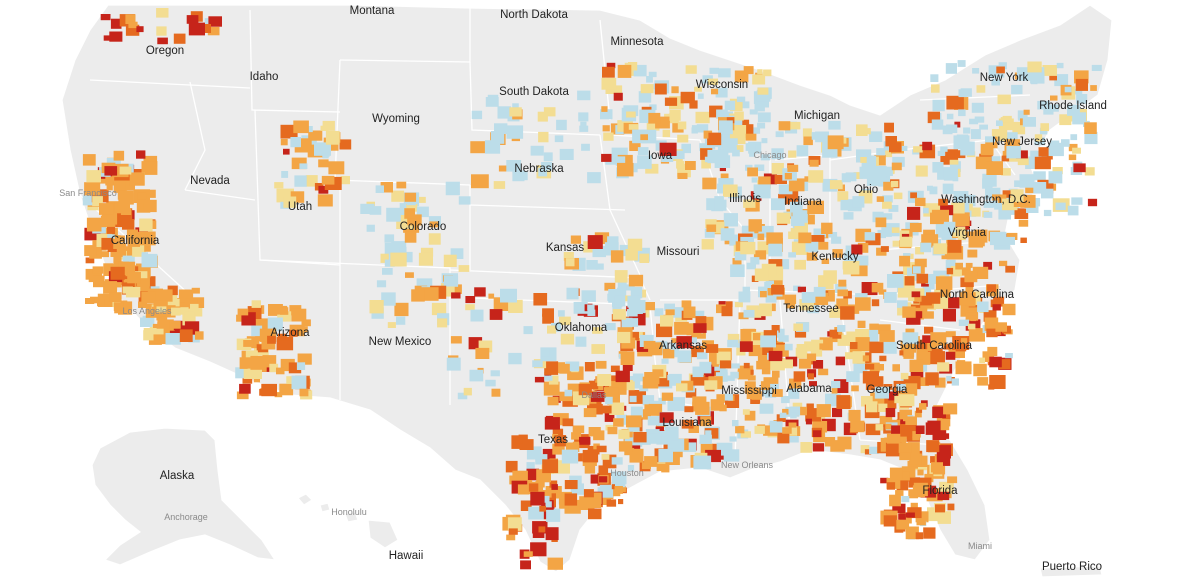 This screenshot has width=1200, height=579. What do you see at coordinates (977, 295) in the screenshot?
I see `state-label-north-carolina: North Carolina` at bounding box center [977, 295].